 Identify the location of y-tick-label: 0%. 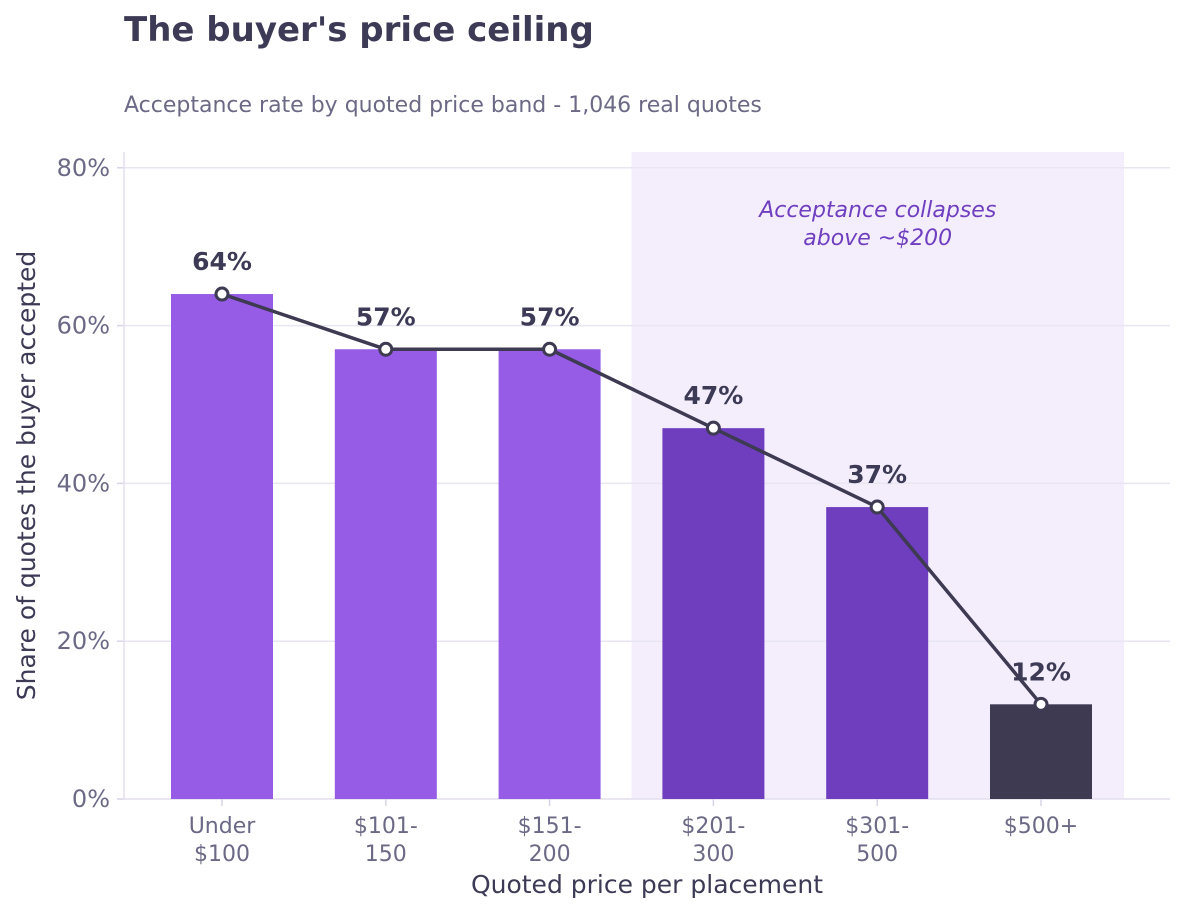
(91, 799).